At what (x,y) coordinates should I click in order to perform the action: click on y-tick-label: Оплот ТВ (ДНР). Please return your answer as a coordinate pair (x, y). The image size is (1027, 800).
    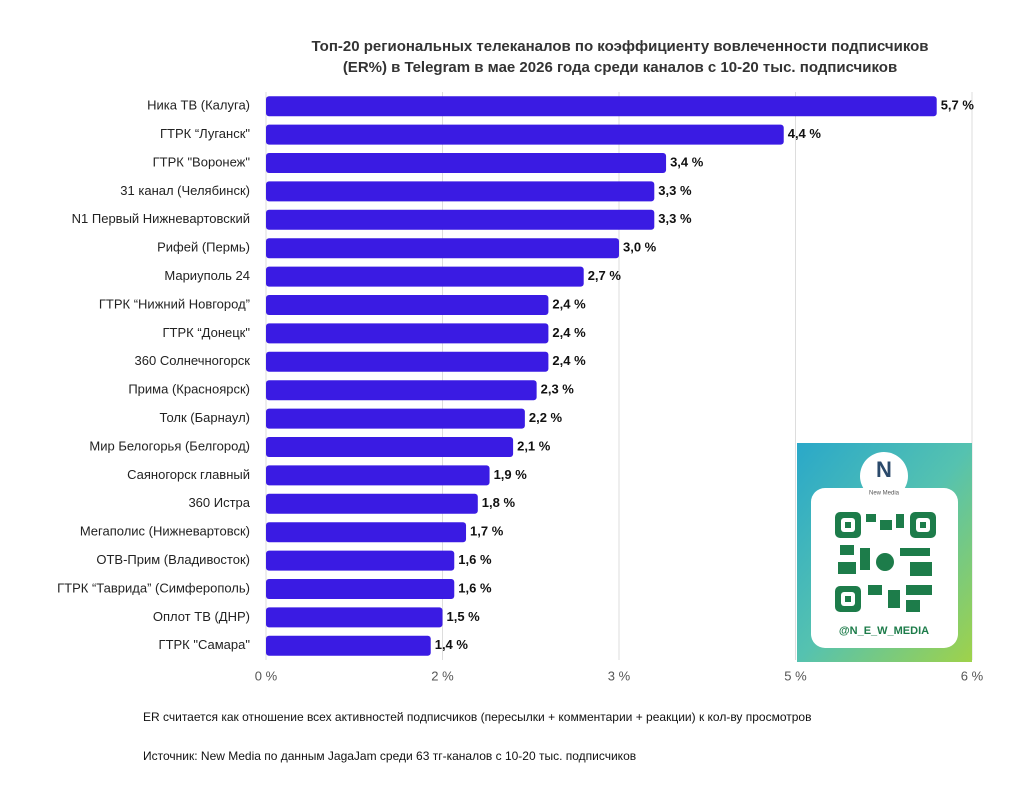
    Looking at the image, I should click on (201, 616).